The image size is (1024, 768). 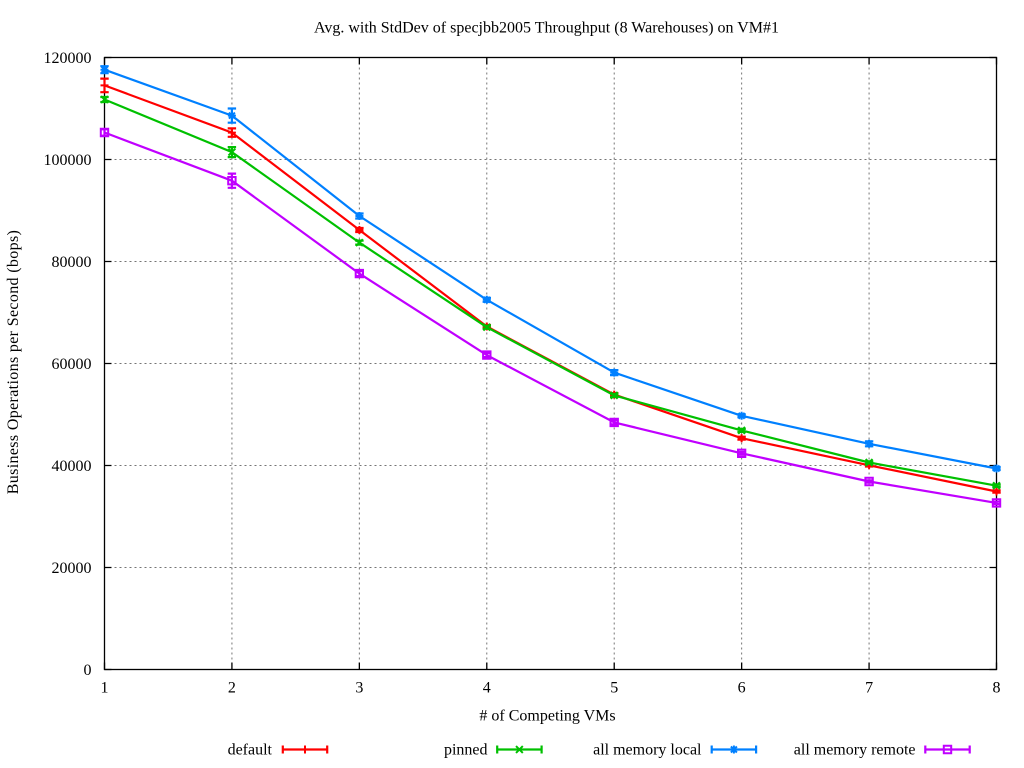 What do you see at coordinates (647, 750) in the screenshot?
I see `svg-text: all memory local` at bounding box center [647, 750].